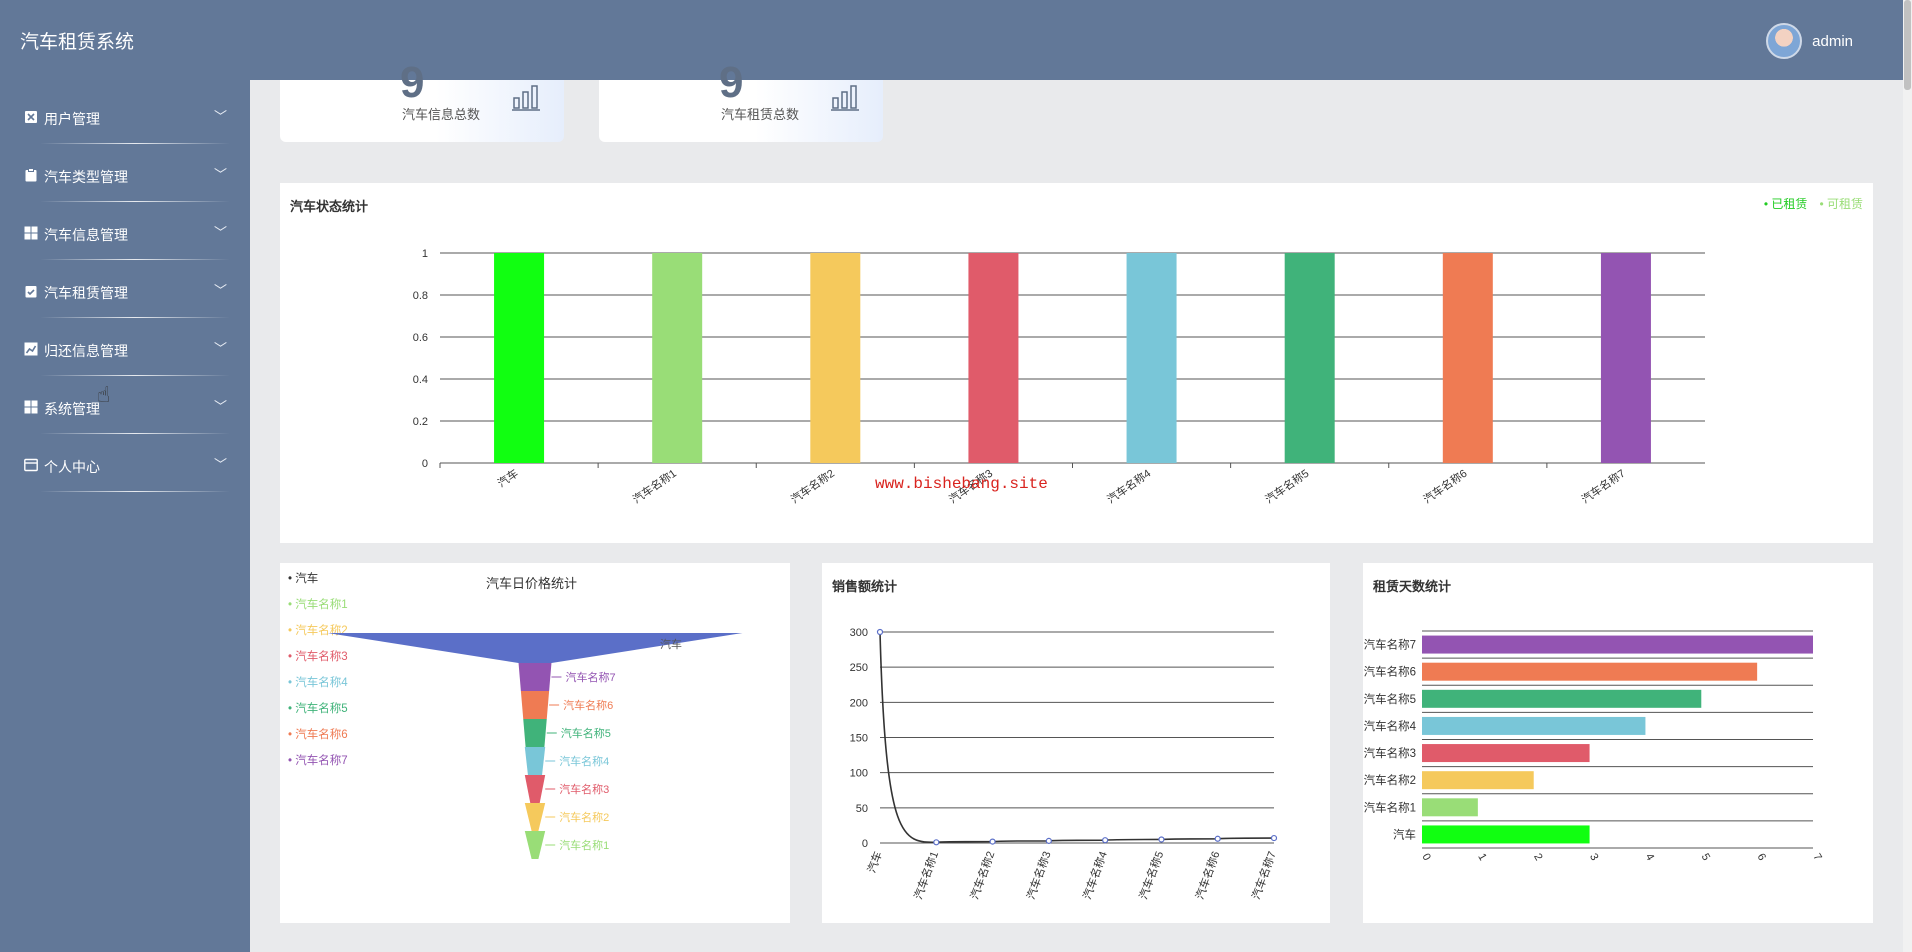 The height and width of the screenshot is (952, 1912). Describe the element at coordinates (420, 422) in the screenshot. I see `y-tick-label: 0.2` at that location.